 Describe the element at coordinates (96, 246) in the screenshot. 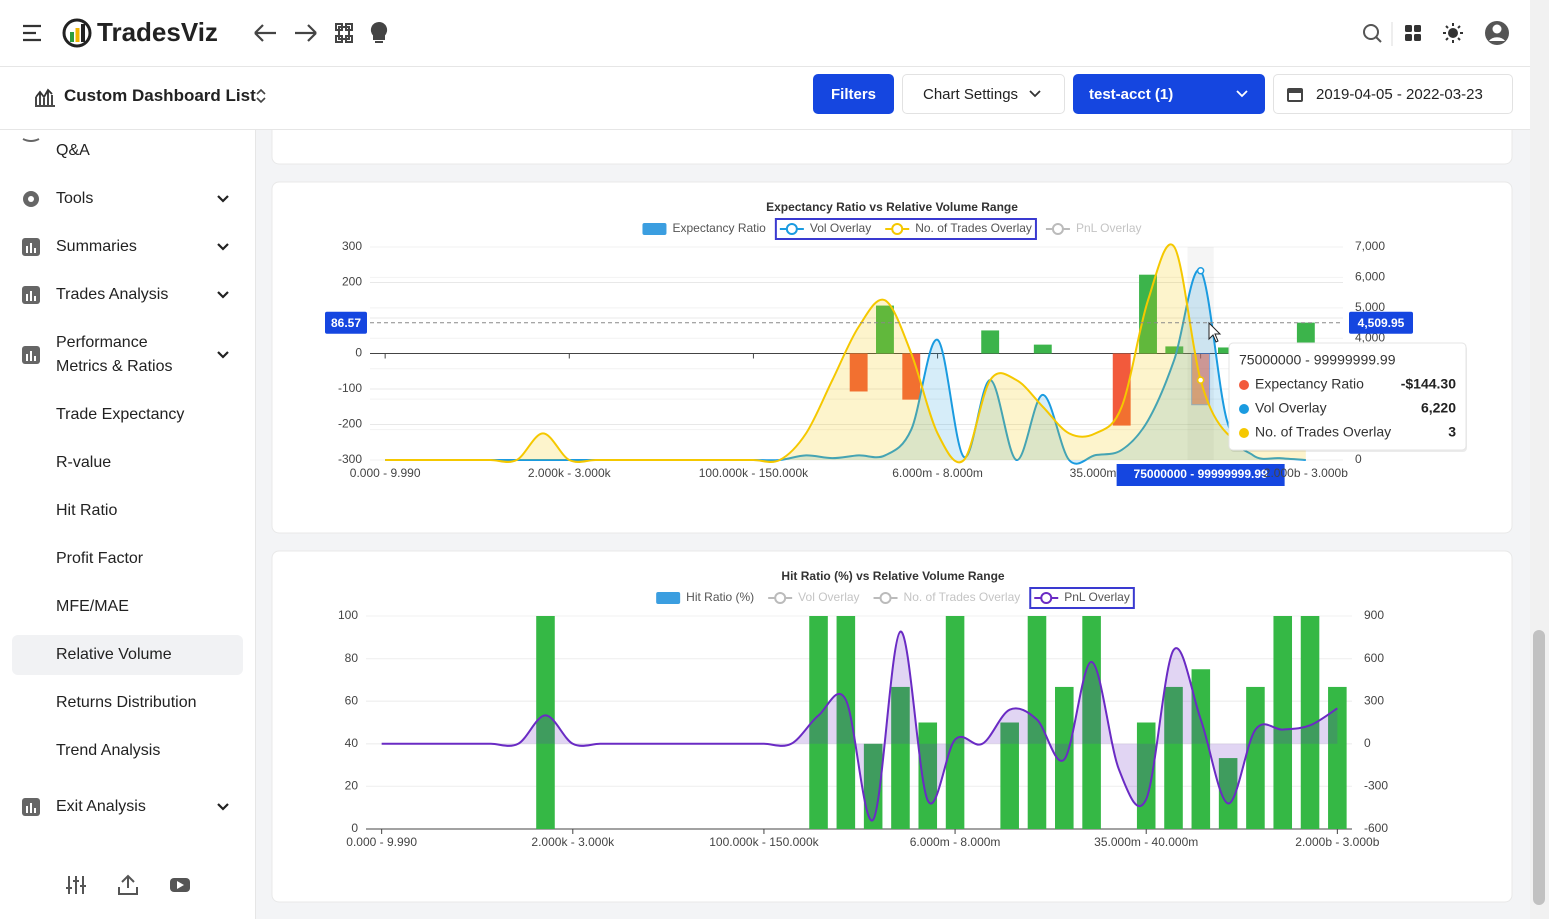

I see `sidebar-item: Summaries` at that location.